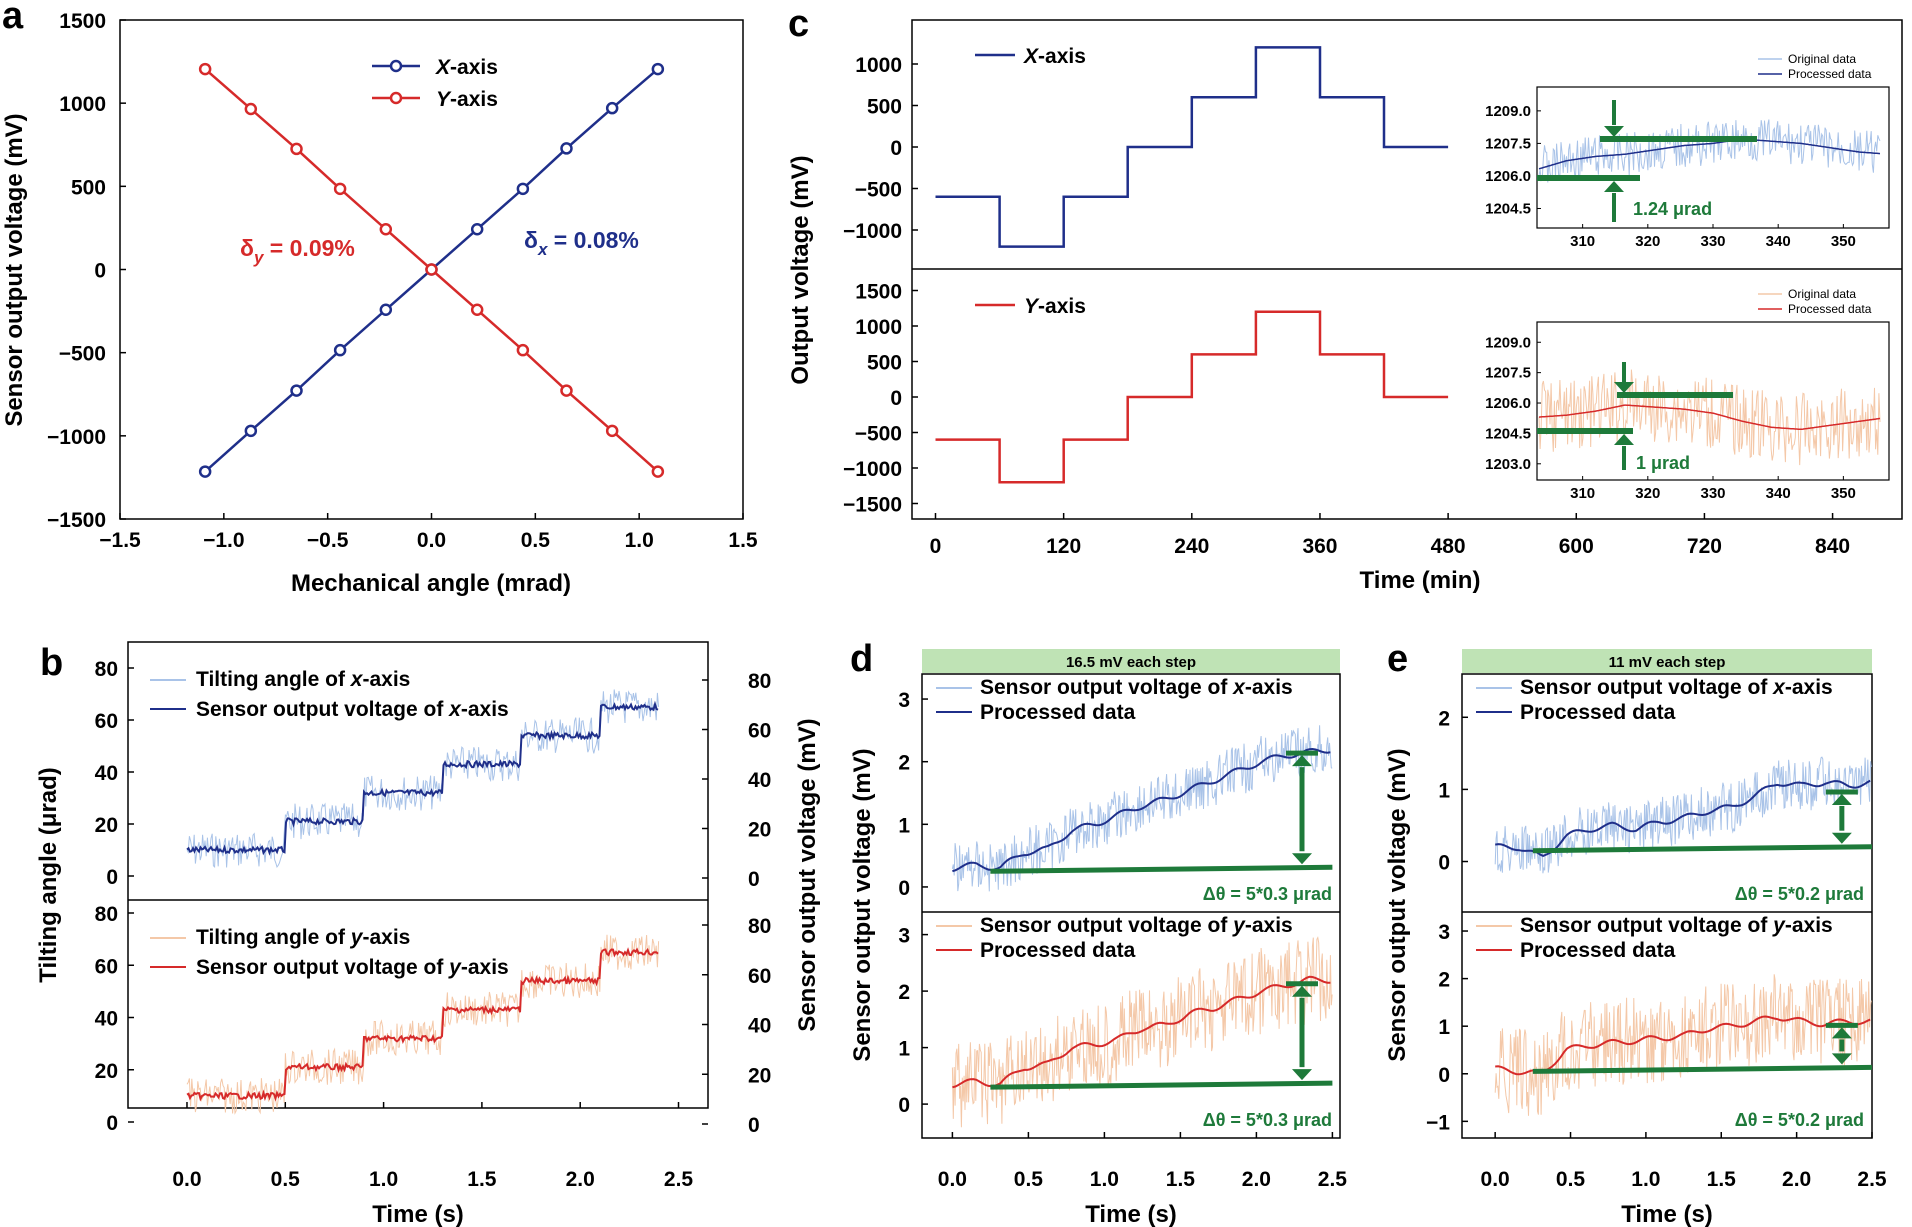 The image size is (1912, 1227). What do you see at coordinates (1799, 894) in the screenshot?
I see `e-annotation-0: Δθ = 5*0.2 μrad` at bounding box center [1799, 894].